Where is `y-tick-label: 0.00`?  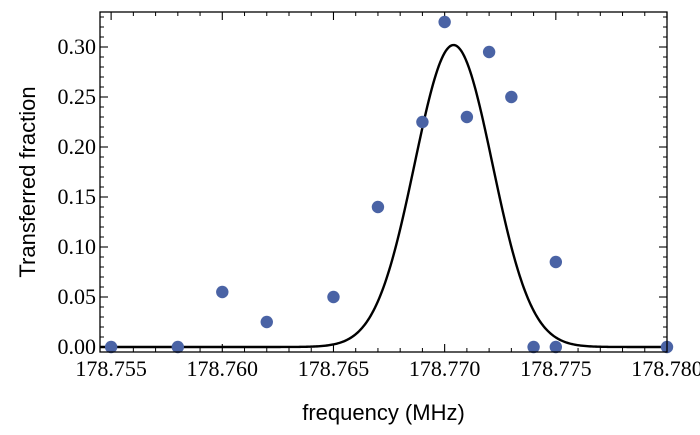 y-tick-label: 0.00 is located at coordinates (77, 346).